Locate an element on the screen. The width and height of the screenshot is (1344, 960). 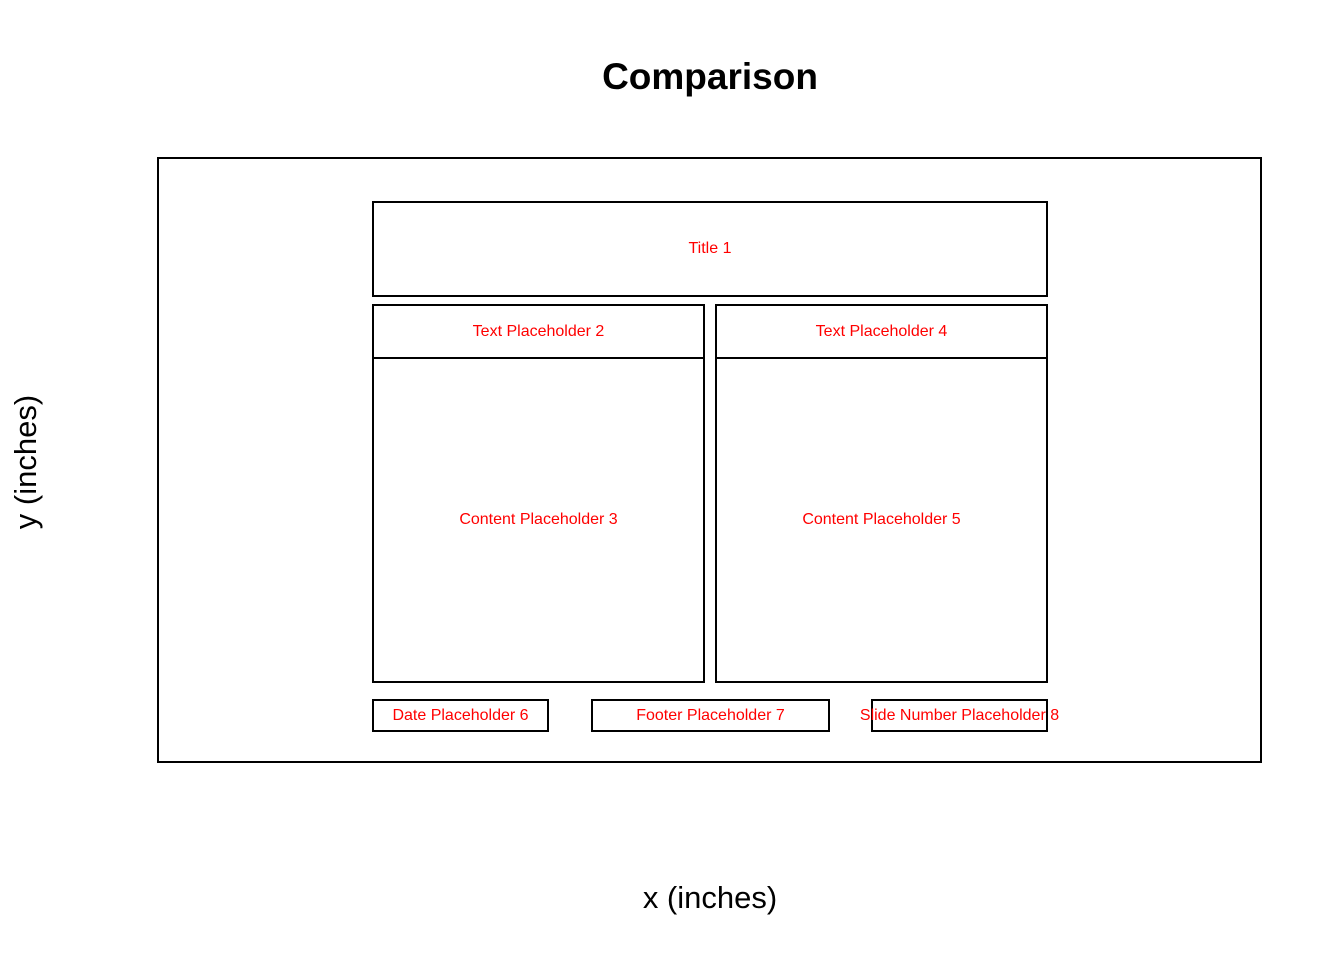
x-axis-label: x (inches) is located at coordinates (710, 897).